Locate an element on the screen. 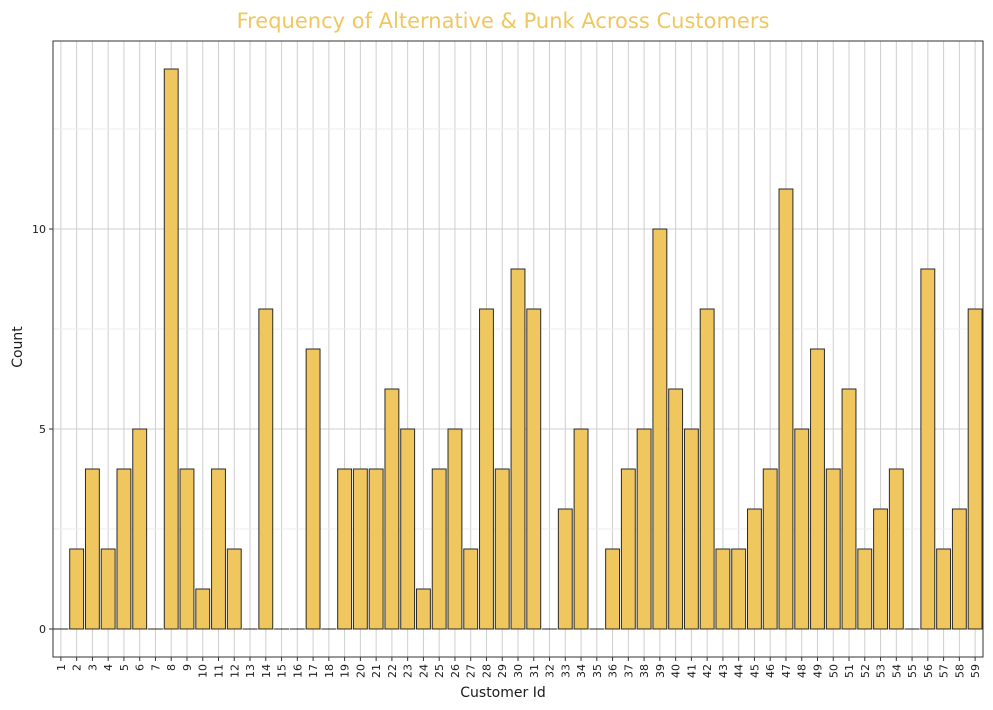  x-tick-label: 52 is located at coordinates (865, 671).